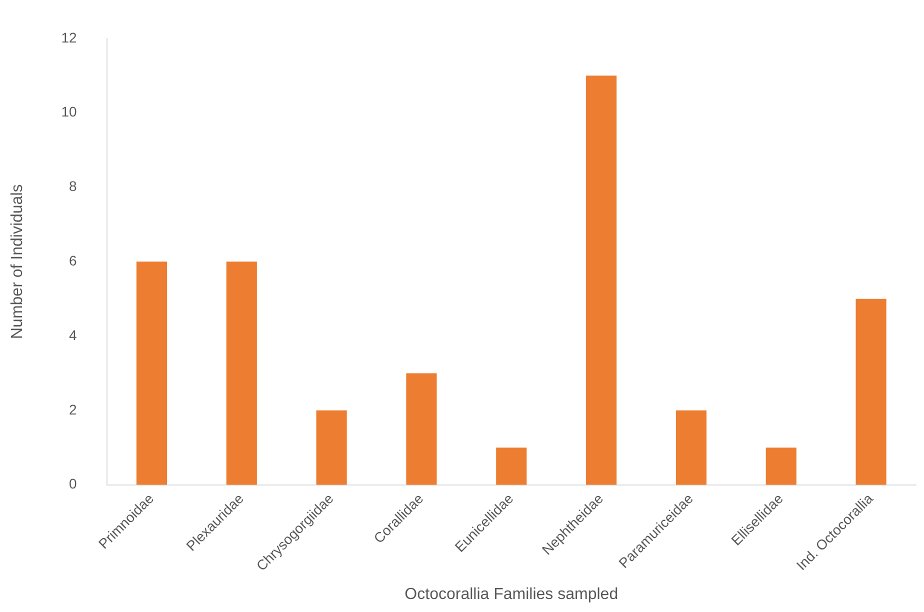 The height and width of the screenshot is (612, 924). Describe the element at coordinates (69, 37) in the screenshot. I see `y-tick-label: 12` at that location.